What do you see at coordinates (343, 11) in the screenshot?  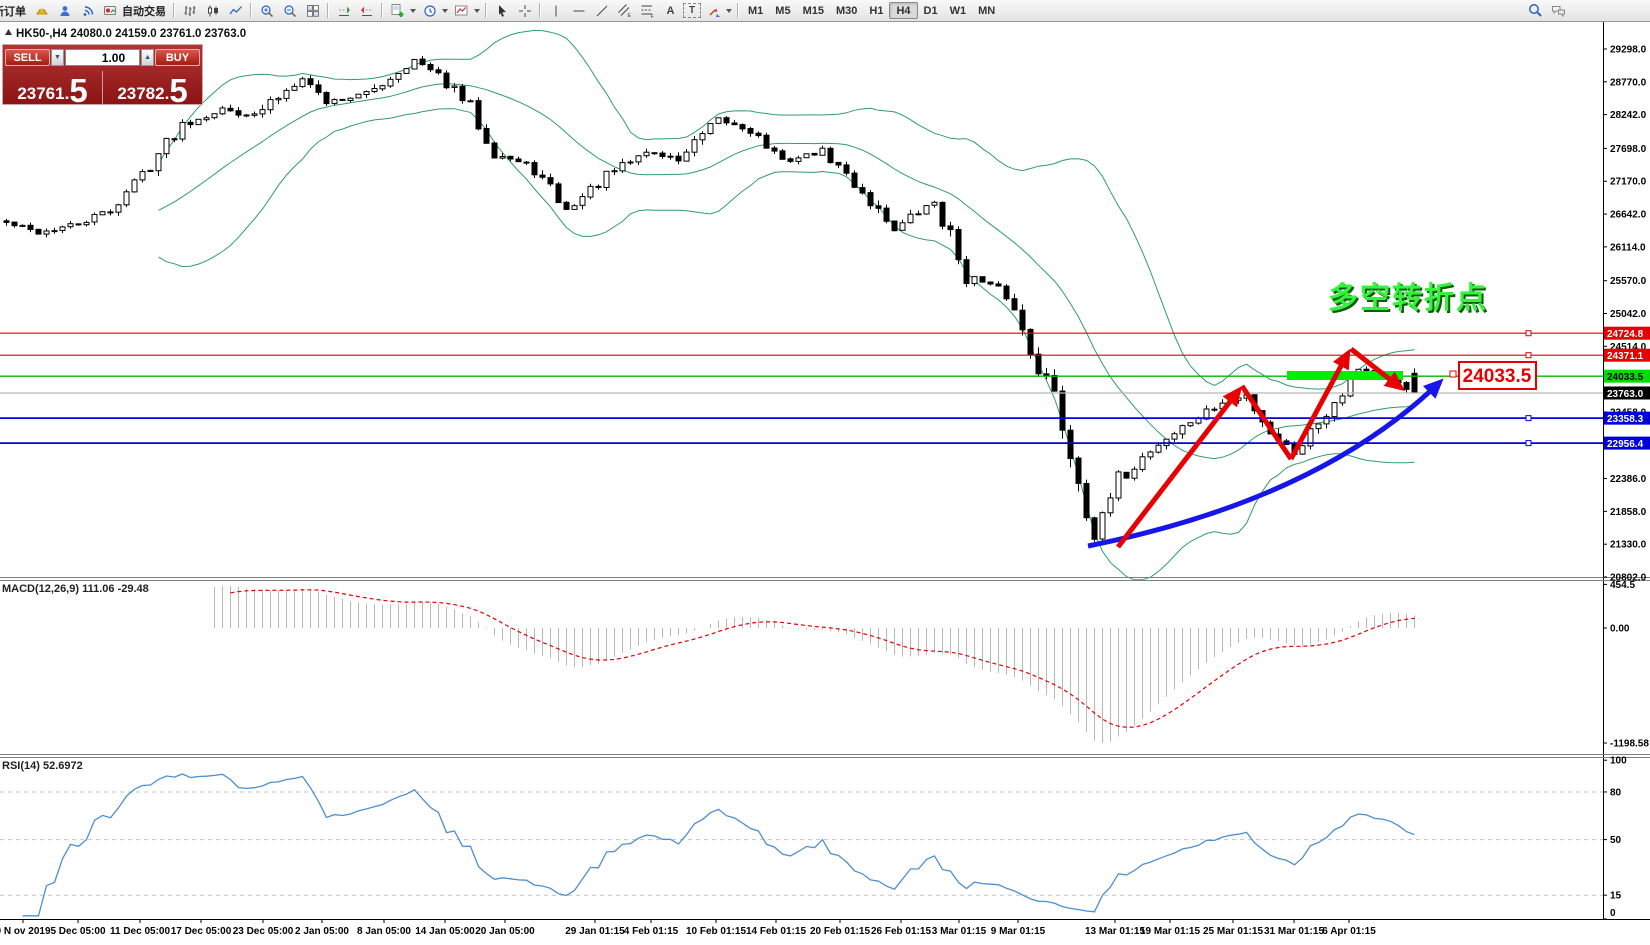 I see `auto-scroll-button` at bounding box center [343, 11].